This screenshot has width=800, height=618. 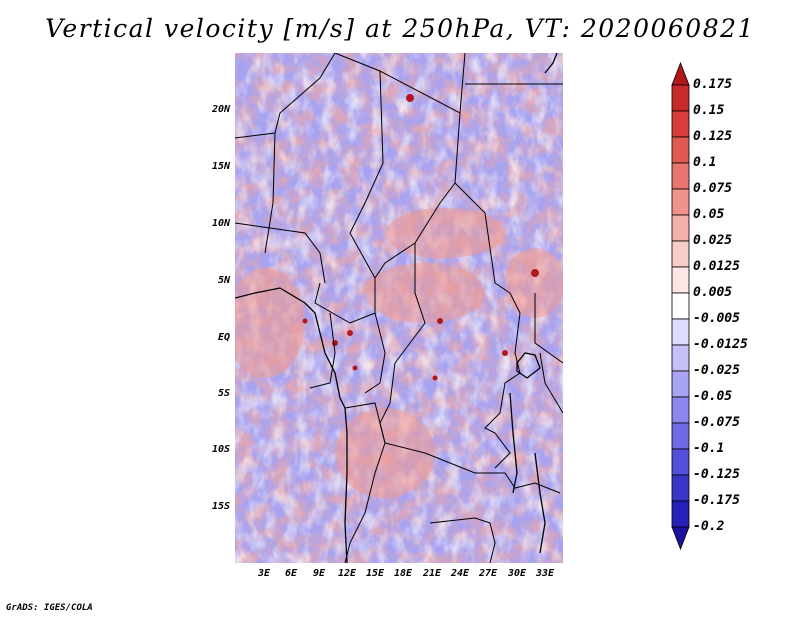 I want to click on colorbar-label: -0.075, so click(x=716, y=422).